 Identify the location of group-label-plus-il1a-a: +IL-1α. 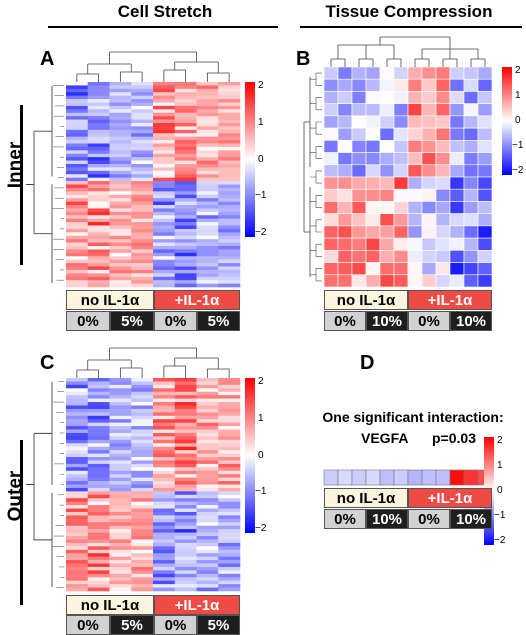
(197, 300).